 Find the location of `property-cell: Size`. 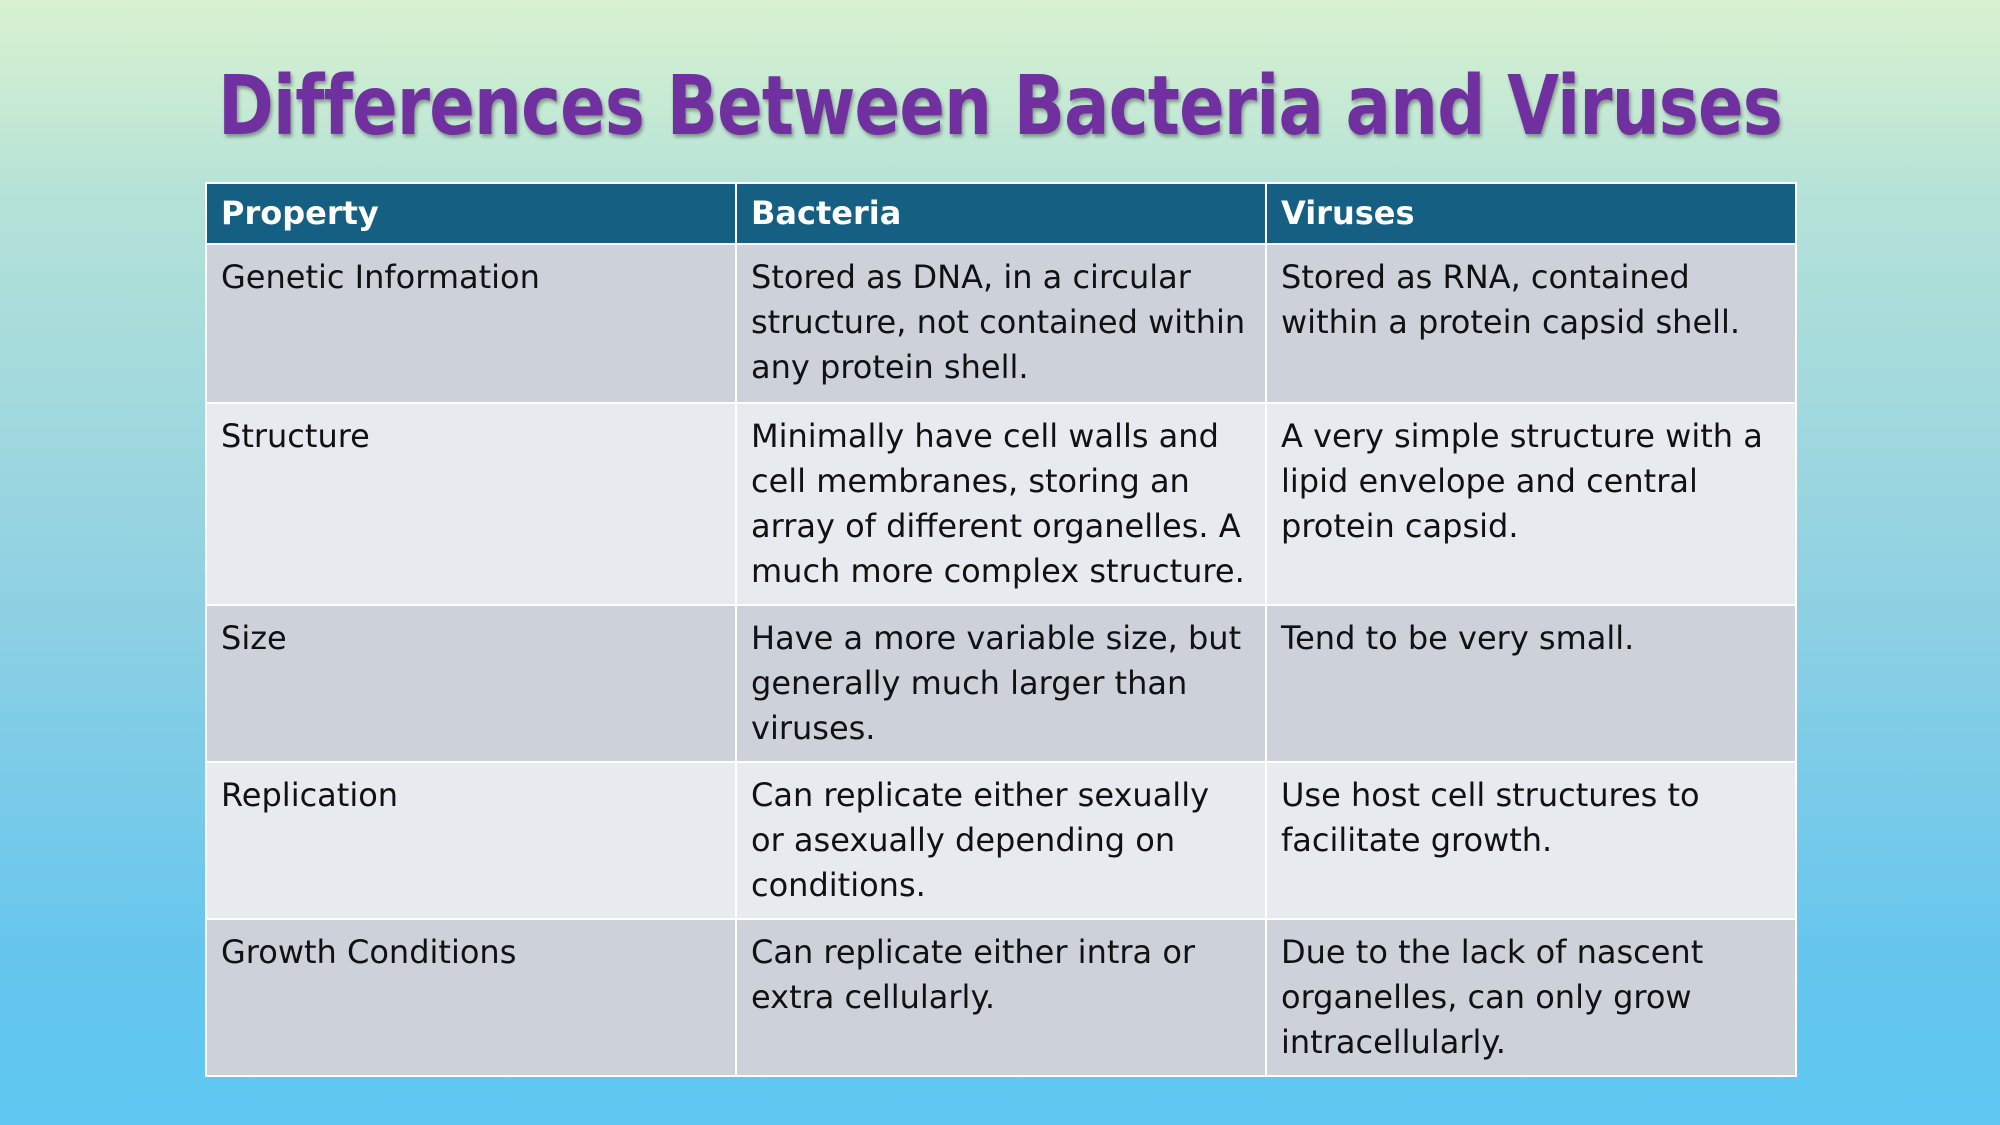

property-cell: Size is located at coordinates (471, 683).